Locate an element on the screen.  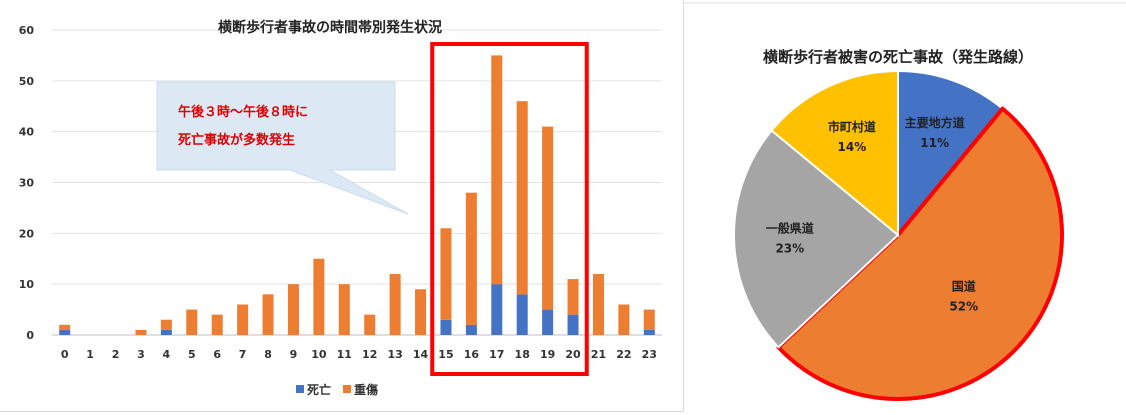
pie-slice-label: 国道 is located at coordinates (964, 286).